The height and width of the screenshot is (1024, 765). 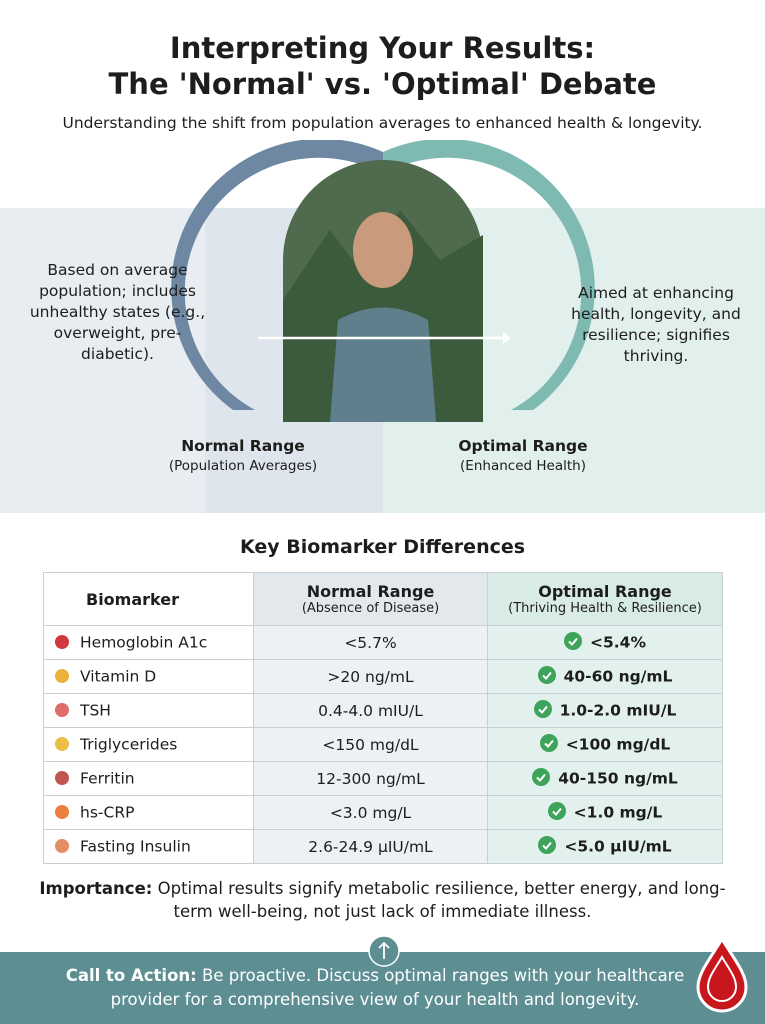 What do you see at coordinates (523, 466) in the screenshot?
I see `optimal-sublabel: (Enhanced Health)` at bounding box center [523, 466].